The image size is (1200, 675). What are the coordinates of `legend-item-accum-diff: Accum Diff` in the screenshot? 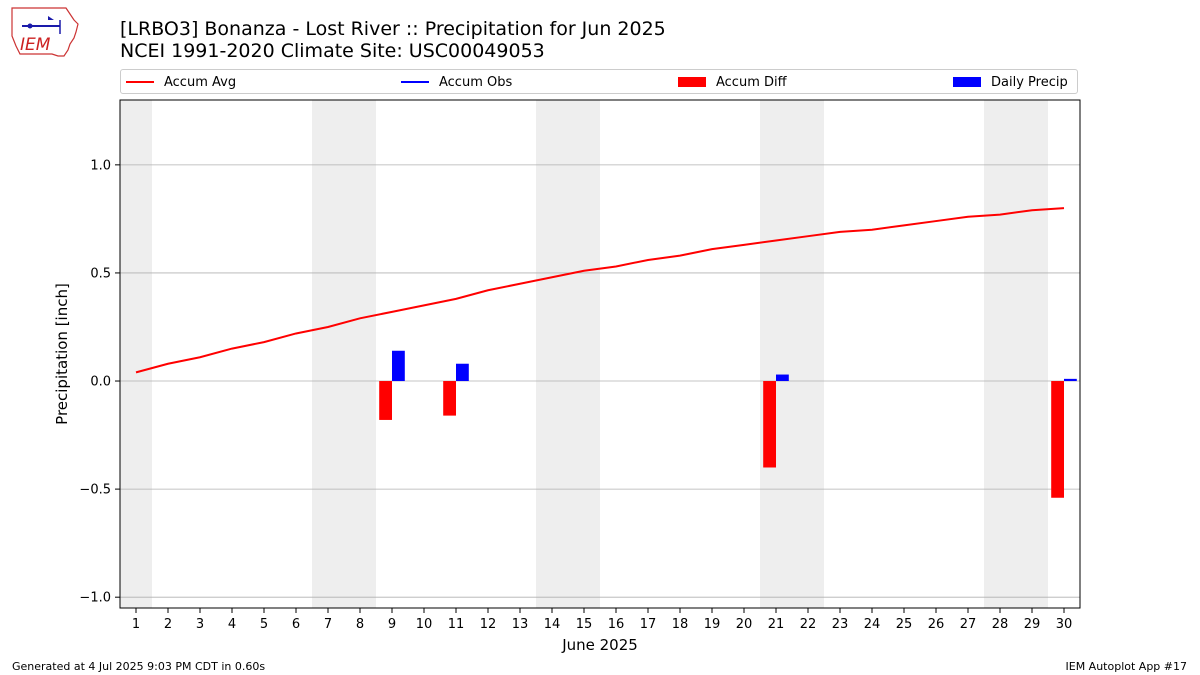 It's located at (732, 82).